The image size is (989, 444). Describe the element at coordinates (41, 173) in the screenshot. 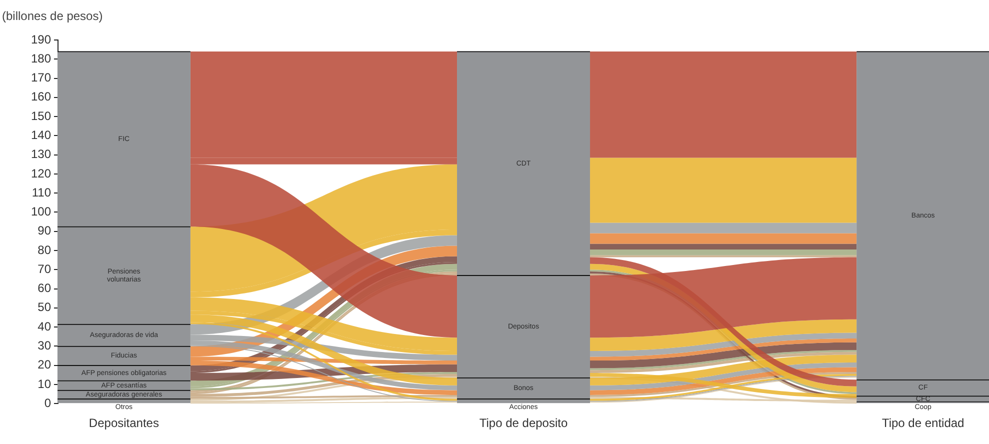

I see `y-tick-label: 120` at that location.